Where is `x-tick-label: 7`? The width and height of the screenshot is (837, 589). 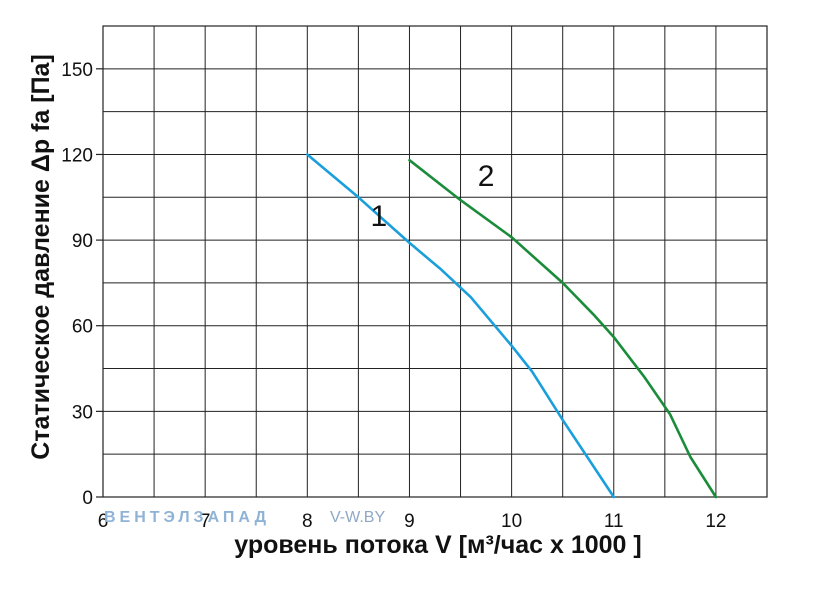 x-tick-label: 7 is located at coordinates (205, 521).